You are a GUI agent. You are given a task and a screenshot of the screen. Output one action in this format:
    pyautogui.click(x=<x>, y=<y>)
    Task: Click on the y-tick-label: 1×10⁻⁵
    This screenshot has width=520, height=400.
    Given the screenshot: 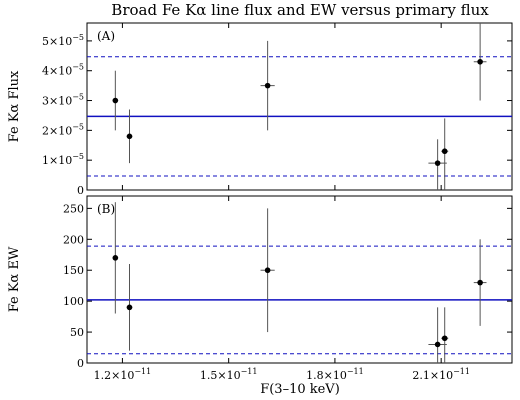 What is the action you would take?
    pyautogui.click(x=63, y=159)
    